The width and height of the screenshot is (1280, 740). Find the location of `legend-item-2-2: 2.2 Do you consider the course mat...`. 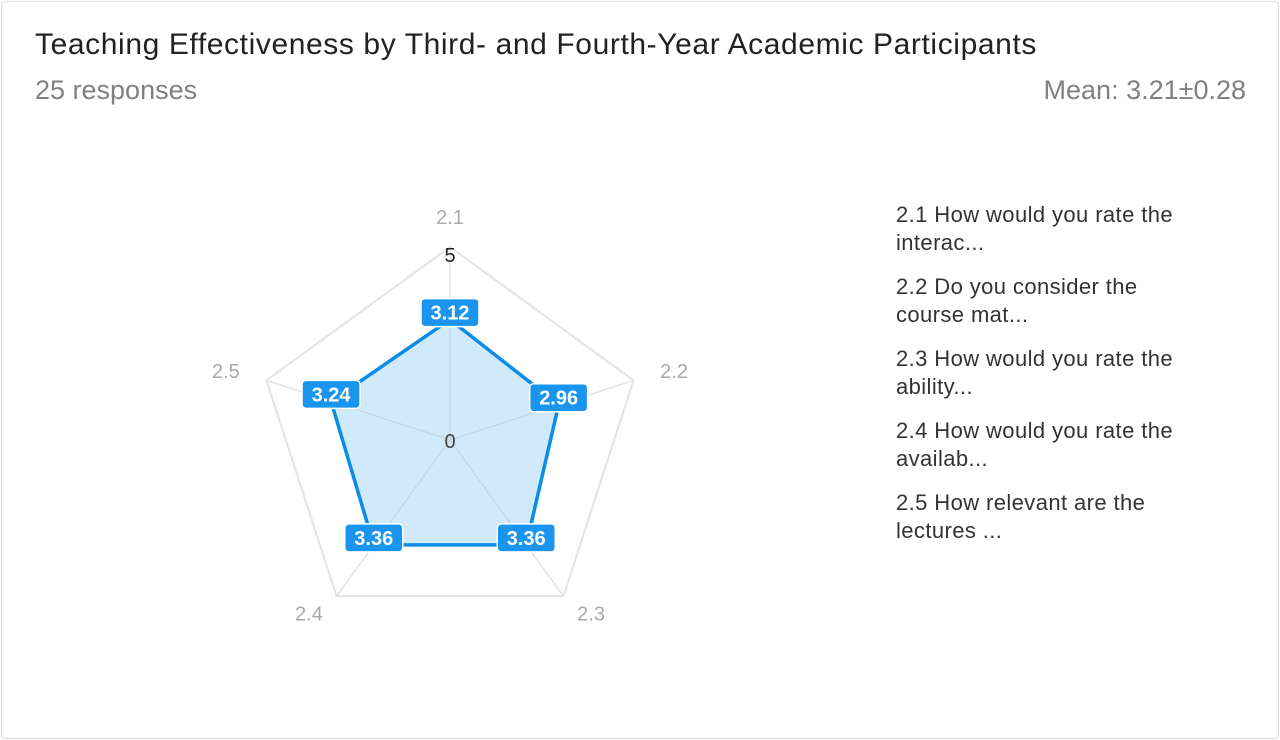

legend-item-2-2: 2.2 Do you consider the course mat... is located at coordinates (1017, 300).